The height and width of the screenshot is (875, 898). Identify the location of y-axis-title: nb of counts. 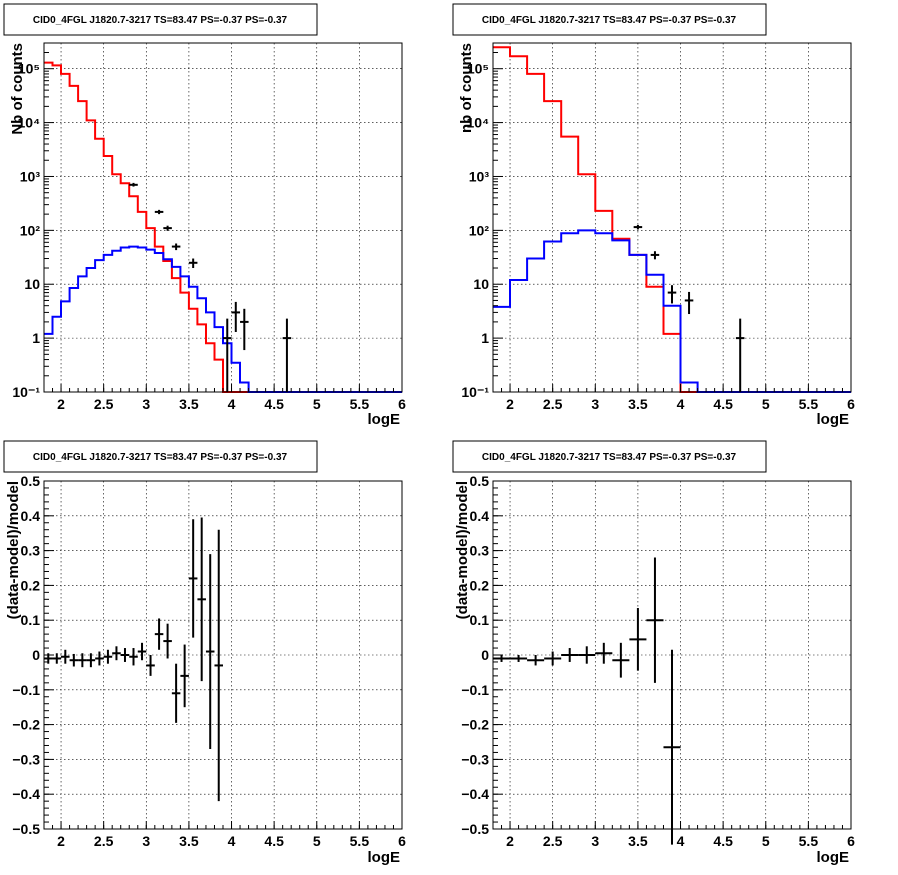
(466, 88).